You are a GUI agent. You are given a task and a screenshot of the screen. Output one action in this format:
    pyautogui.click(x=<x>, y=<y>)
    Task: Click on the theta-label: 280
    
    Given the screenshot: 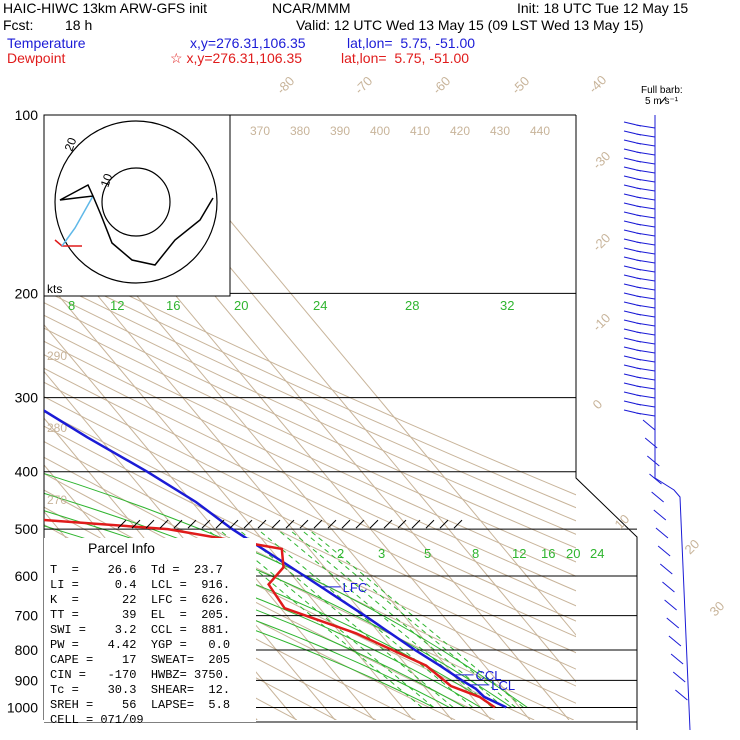 What is the action you would take?
    pyautogui.click(x=57, y=428)
    